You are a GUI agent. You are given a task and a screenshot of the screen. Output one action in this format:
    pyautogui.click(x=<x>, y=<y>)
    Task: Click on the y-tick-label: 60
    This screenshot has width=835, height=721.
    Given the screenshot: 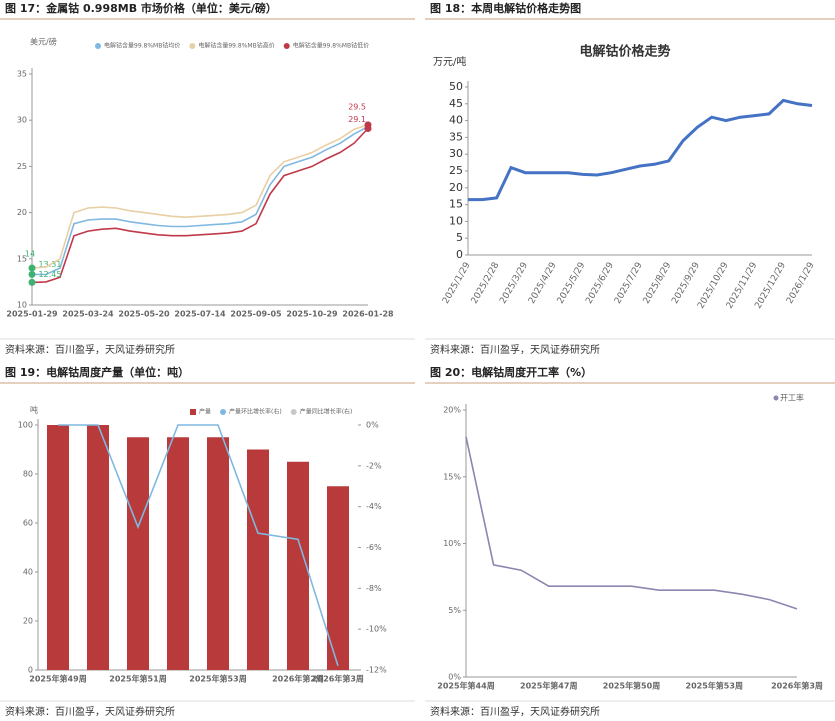 What is the action you would take?
    pyautogui.click(x=28, y=523)
    